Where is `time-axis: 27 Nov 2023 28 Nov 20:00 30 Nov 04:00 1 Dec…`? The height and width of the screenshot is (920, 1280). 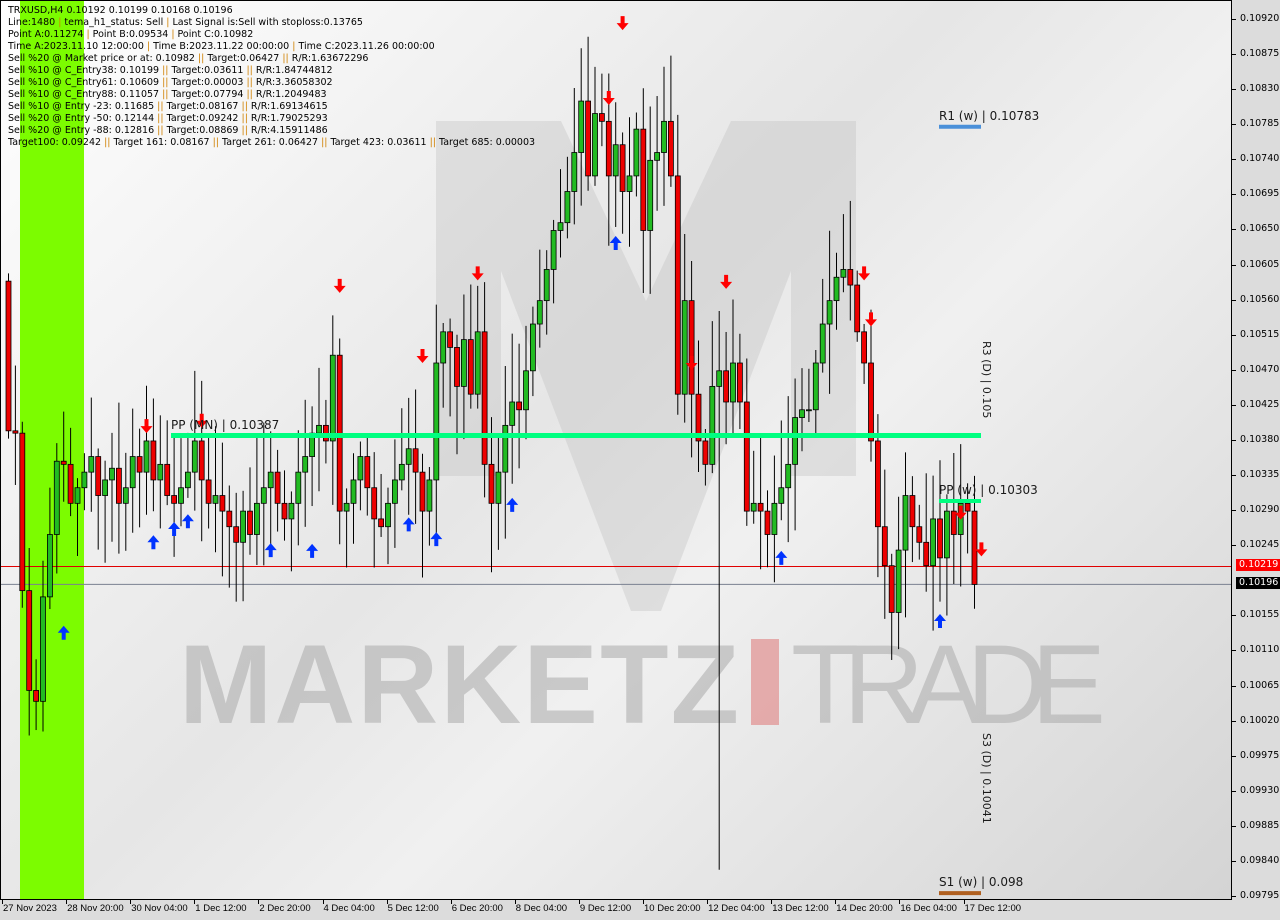 time-axis: 27 Nov 2023 28 Nov 20:00 30 Nov 04:00 1 Dec… is located at coordinates (640, 910).